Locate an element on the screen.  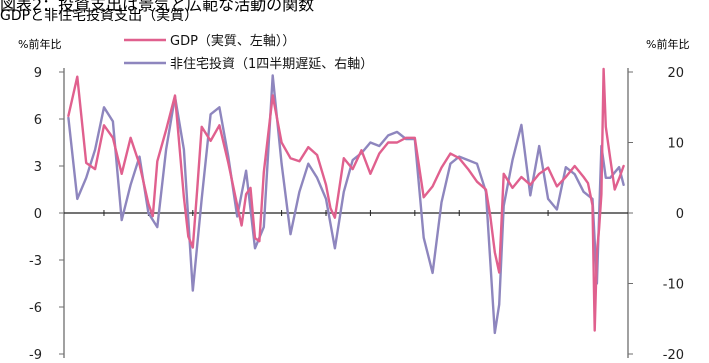
figure-title: 図表2：投資支出は景気と広範な活動の関数 is located at coordinates (157, 7).